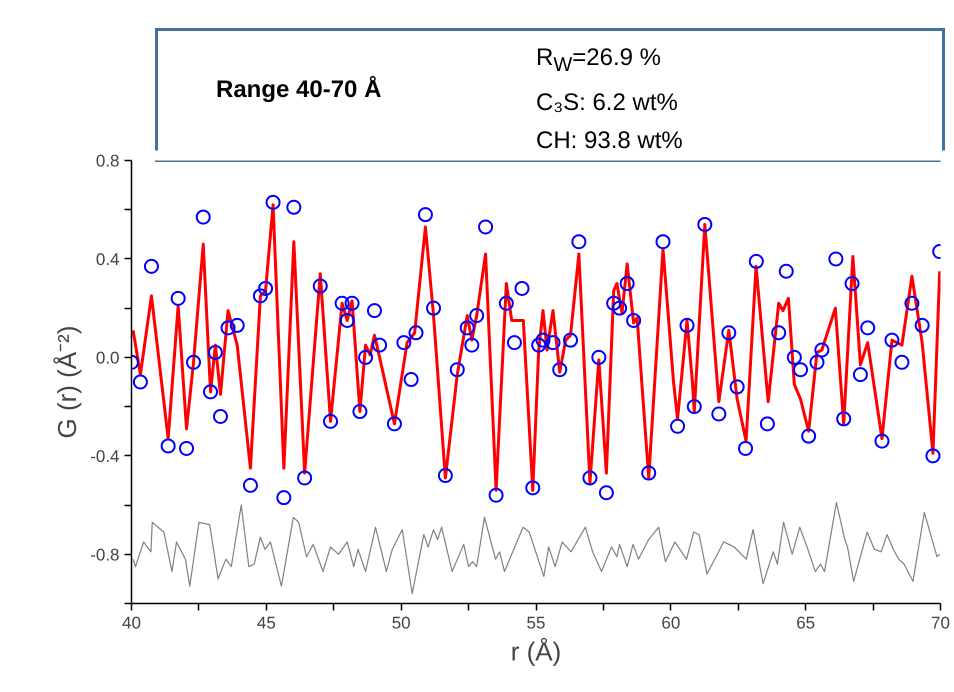 Image resolution: width=954 pixels, height=692 pixels. What do you see at coordinates (266, 623) in the screenshot?
I see `x-tick-label: 45` at bounding box center [266, 623].